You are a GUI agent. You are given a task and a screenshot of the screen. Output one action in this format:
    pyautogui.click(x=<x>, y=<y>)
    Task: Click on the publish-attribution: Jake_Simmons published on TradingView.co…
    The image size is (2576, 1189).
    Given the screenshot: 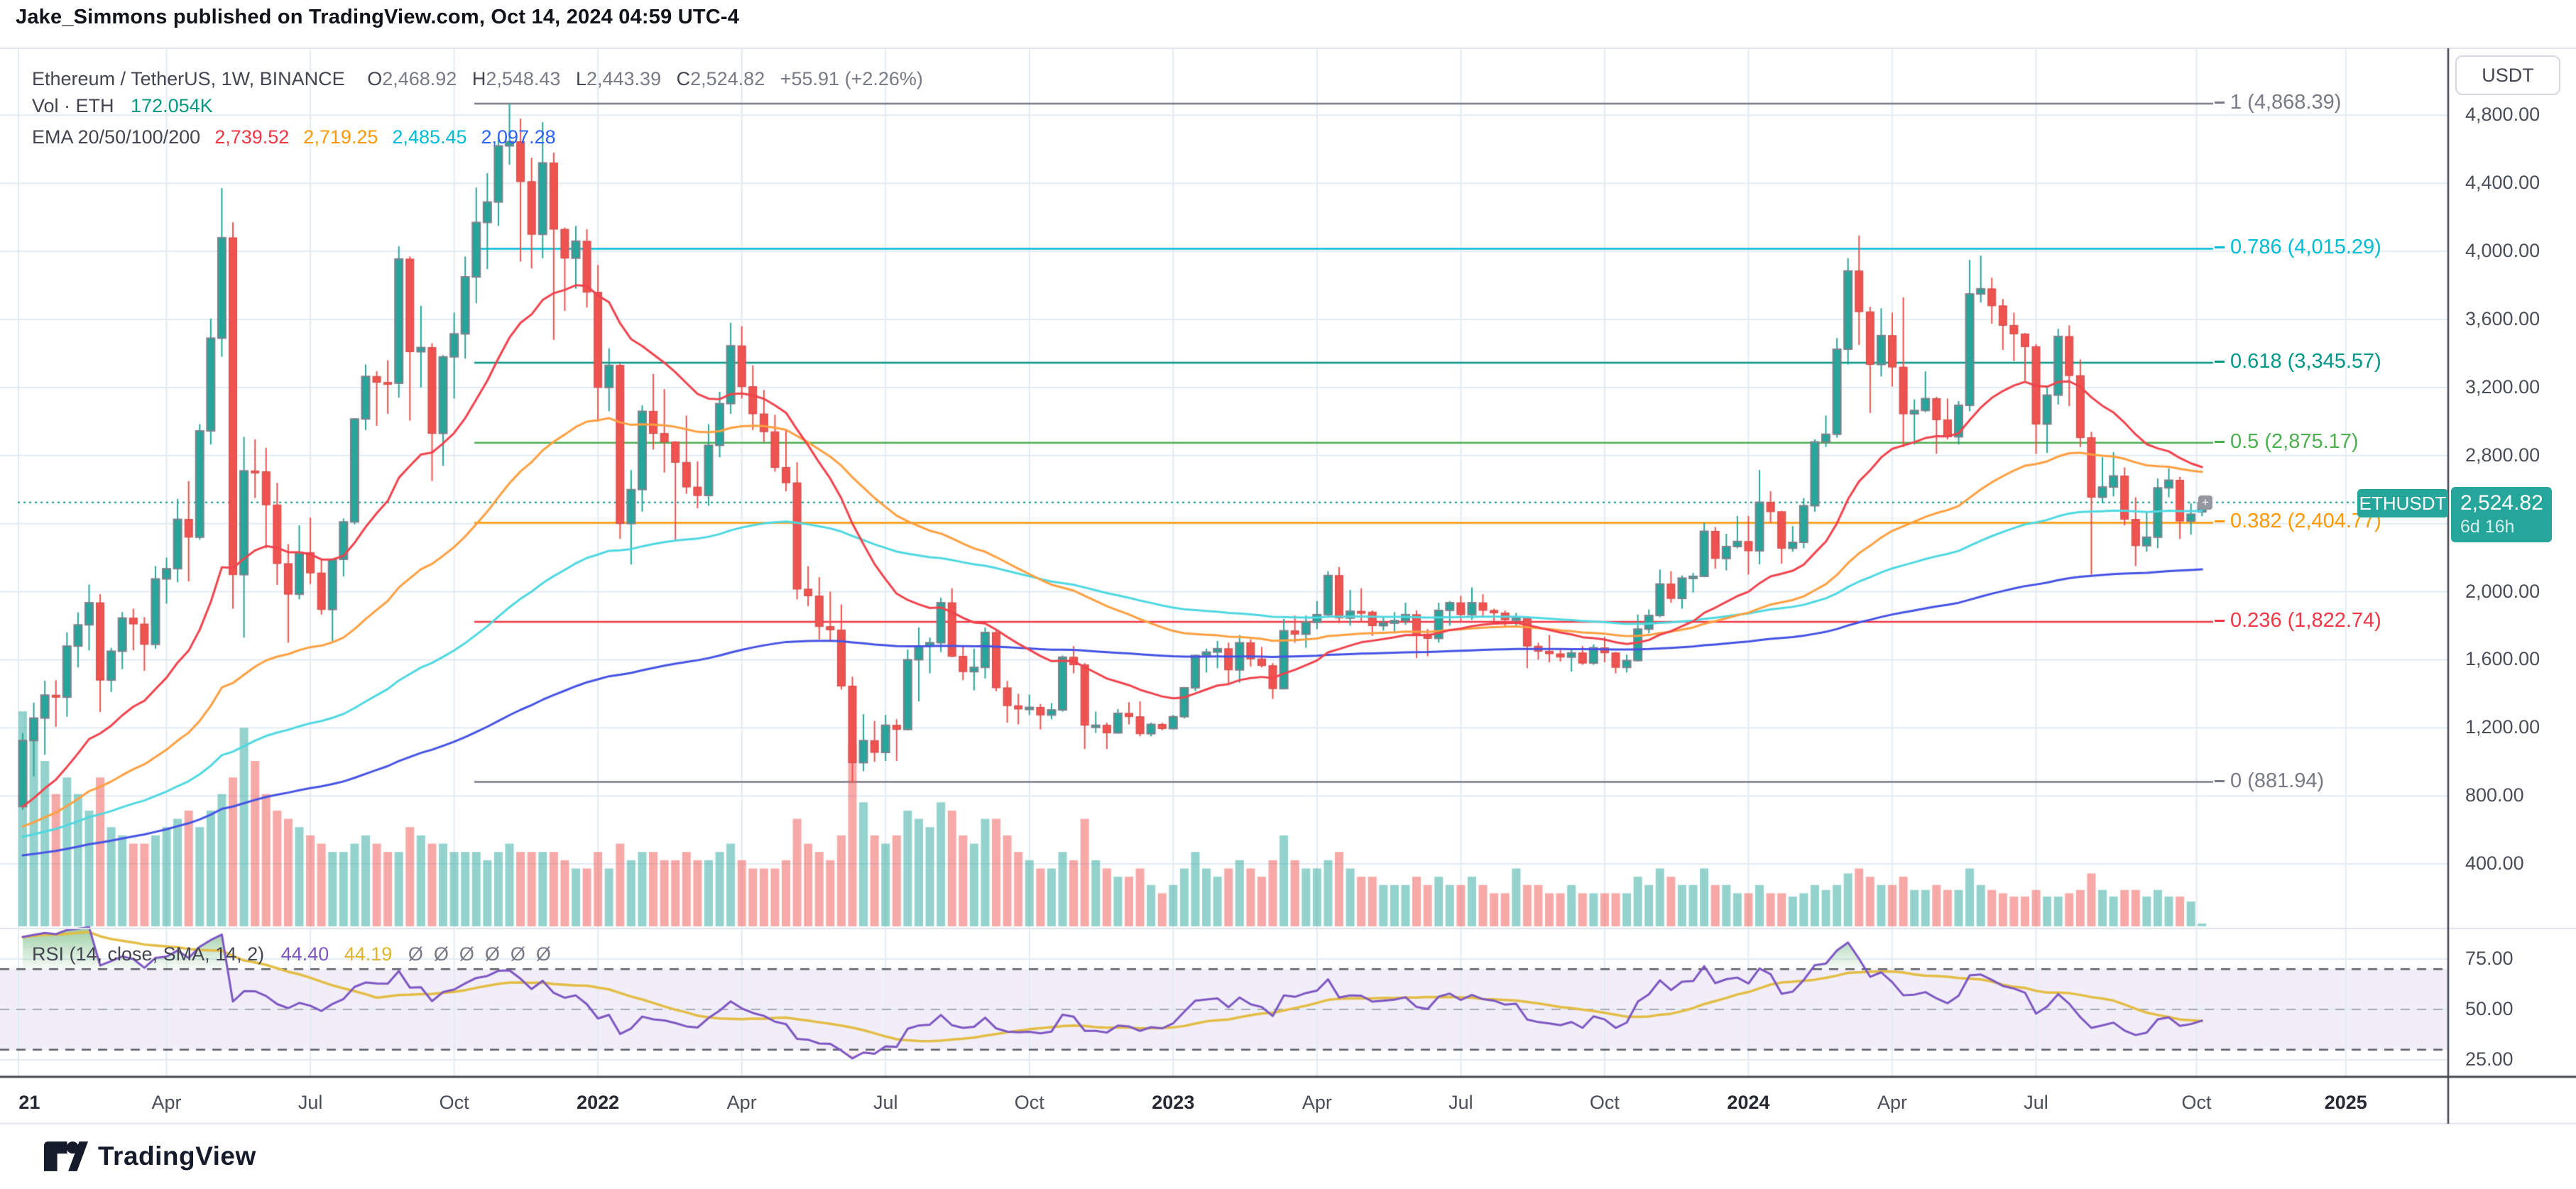 What is the action you would take?
    pyautogui.click(x=378, y=17)
    